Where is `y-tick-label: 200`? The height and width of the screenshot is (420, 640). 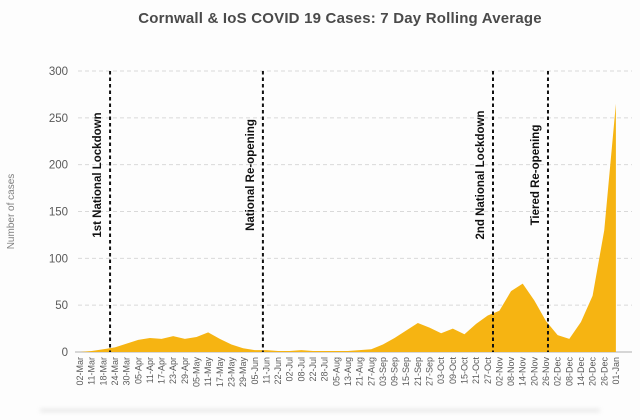 y-tick-label: 200 is located at coordinates (58, 166).